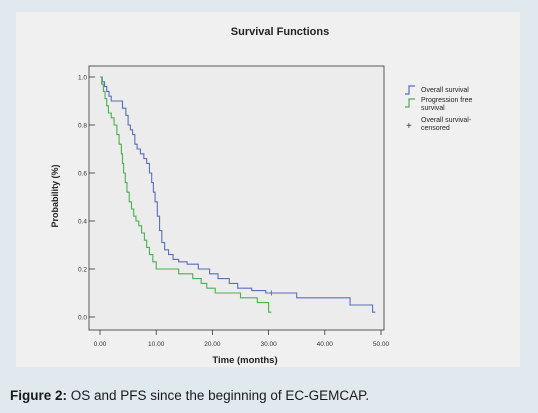 This screenshot has width=538, height=413. Describe the element at coordinates (212, 344) in the screenshot. I see `x-tick-label: 20.00` at that location.